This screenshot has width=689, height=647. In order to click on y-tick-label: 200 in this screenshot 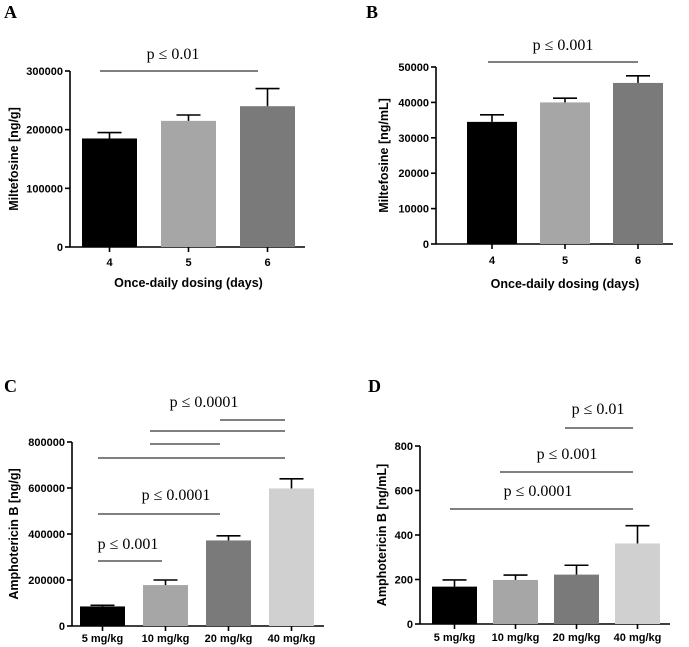, I will do `click(404, 581)`.